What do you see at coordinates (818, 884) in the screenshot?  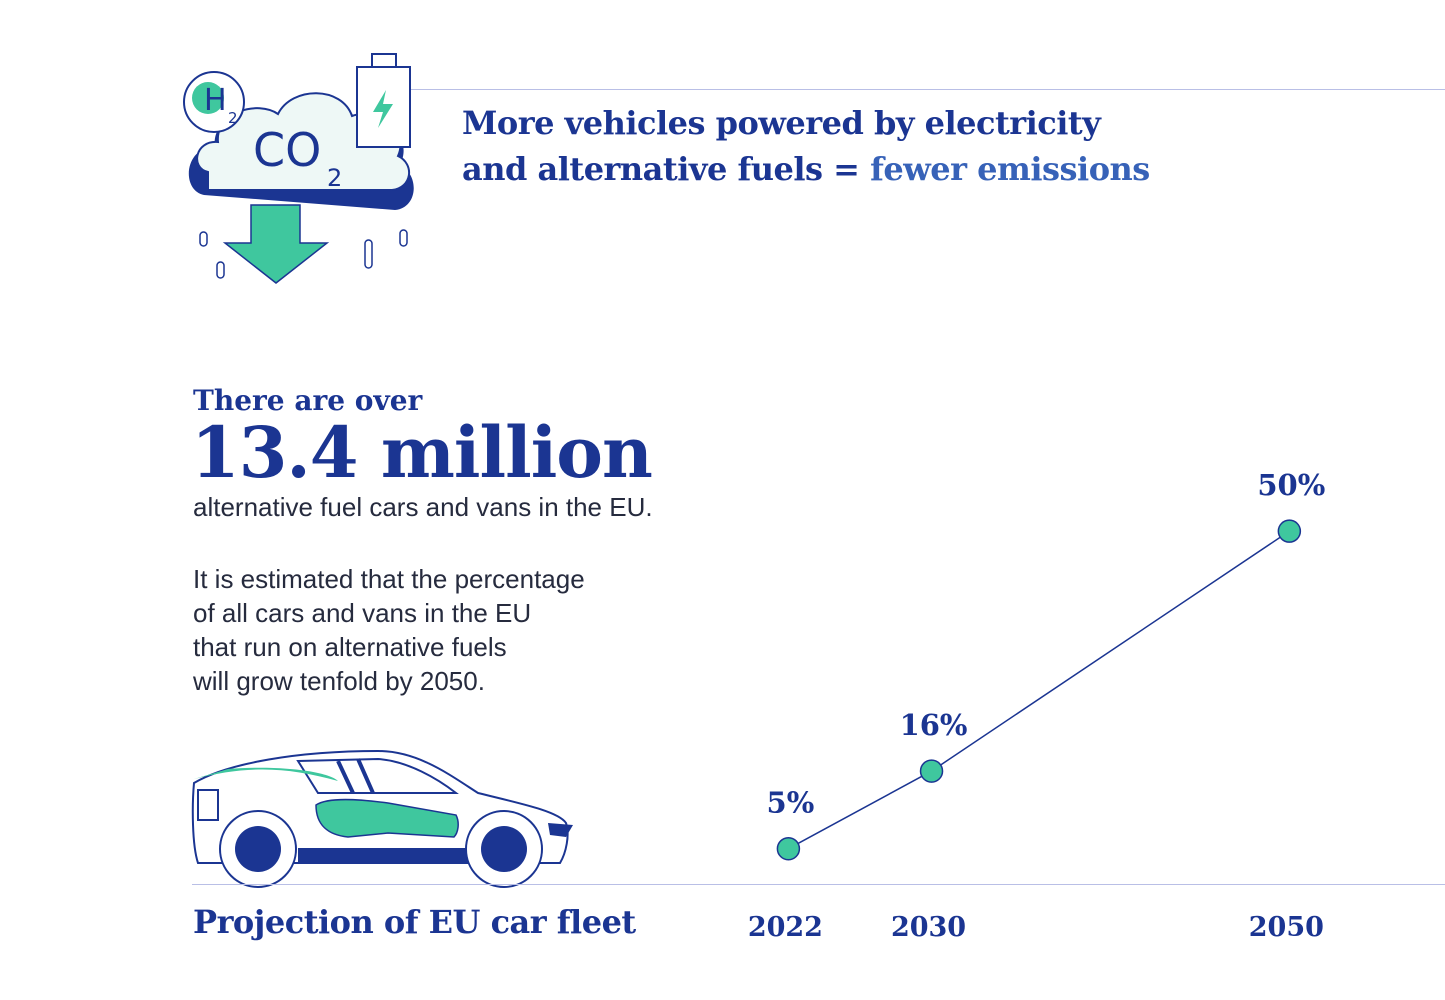 I see `chart-baseline` at bounding box center [818, 884].